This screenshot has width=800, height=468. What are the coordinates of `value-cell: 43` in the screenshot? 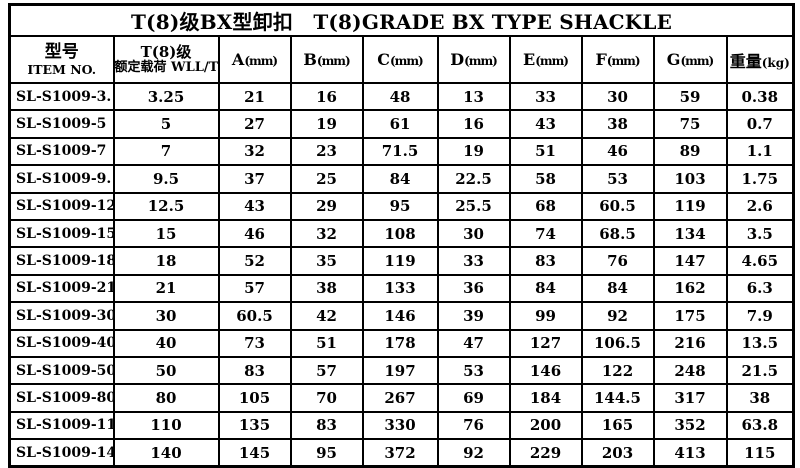 It's located at (254, 206).